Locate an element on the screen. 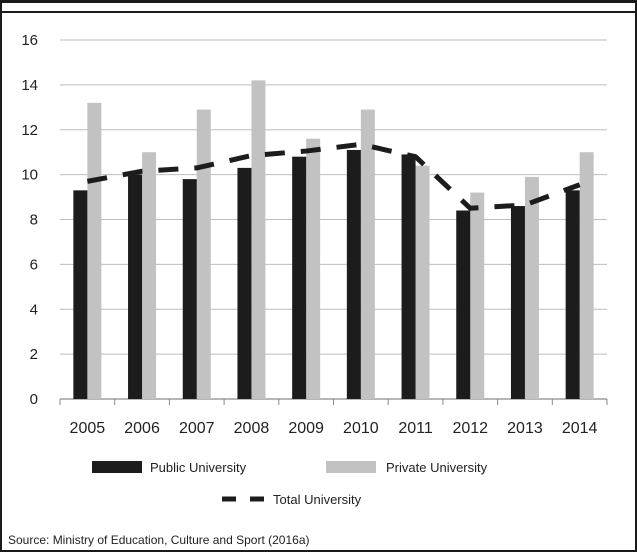  y-tick-label: 8 is located at coordinates (34, 220).